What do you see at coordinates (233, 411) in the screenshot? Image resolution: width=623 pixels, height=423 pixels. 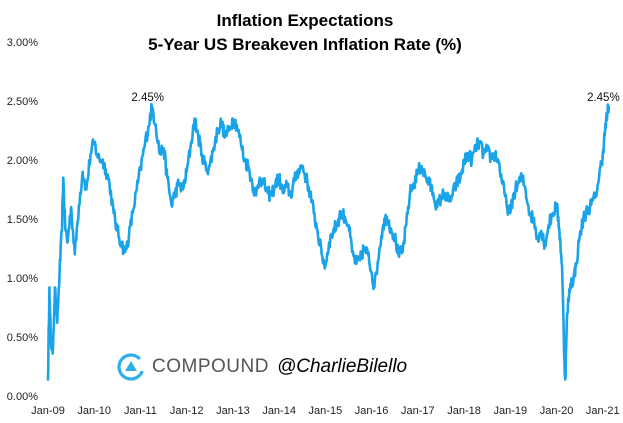 I see `x-tick-label: Jan-13` at bounding box center [233, 411].